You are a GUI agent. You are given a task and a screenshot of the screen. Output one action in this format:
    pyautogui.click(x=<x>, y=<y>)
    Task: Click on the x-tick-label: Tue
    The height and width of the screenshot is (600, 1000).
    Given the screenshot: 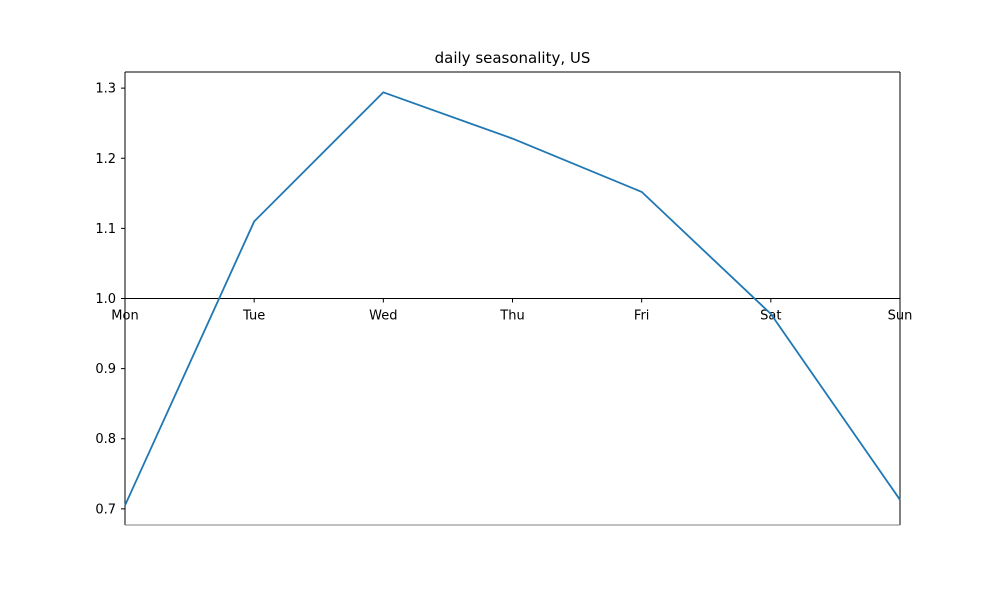 What is the action you would take?
    pyautogui.click(x=253, y=316)
    